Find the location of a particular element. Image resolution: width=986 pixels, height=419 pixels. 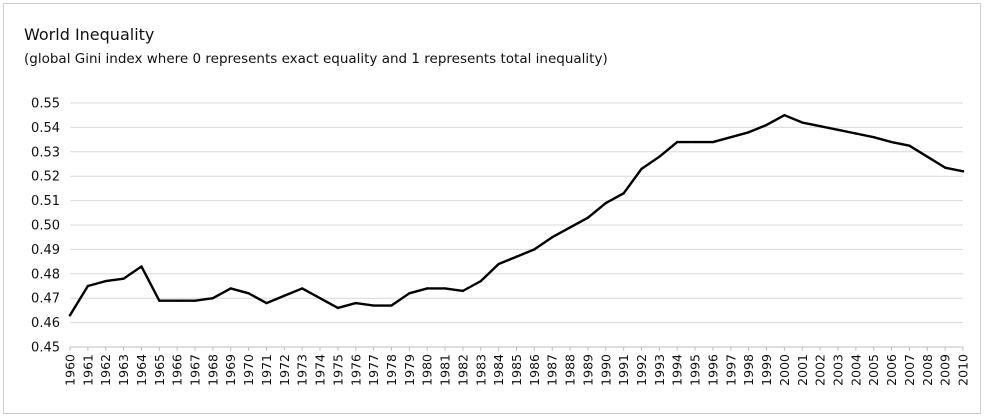

x-tick-label: 2004 is located at coordinates (855, 370).